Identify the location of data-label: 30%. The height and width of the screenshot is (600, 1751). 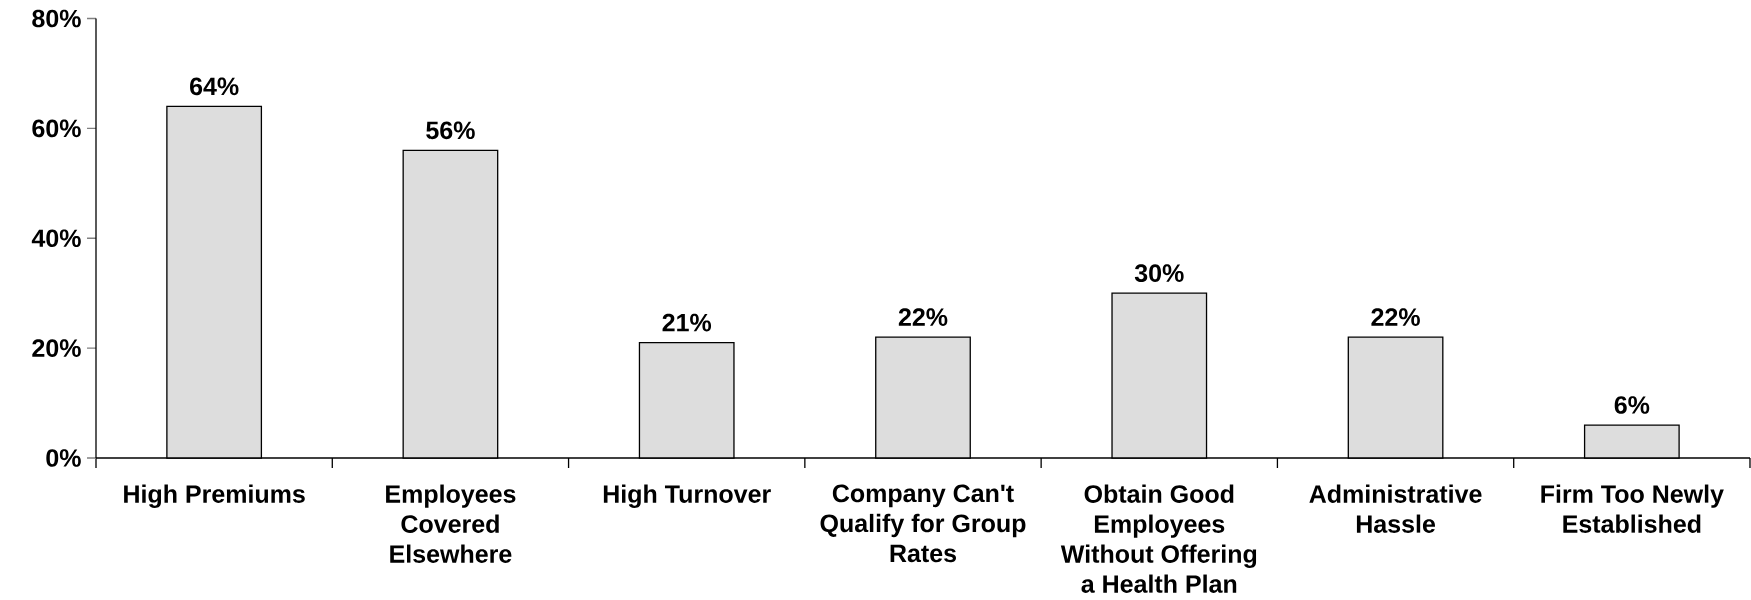
(1159, 273).